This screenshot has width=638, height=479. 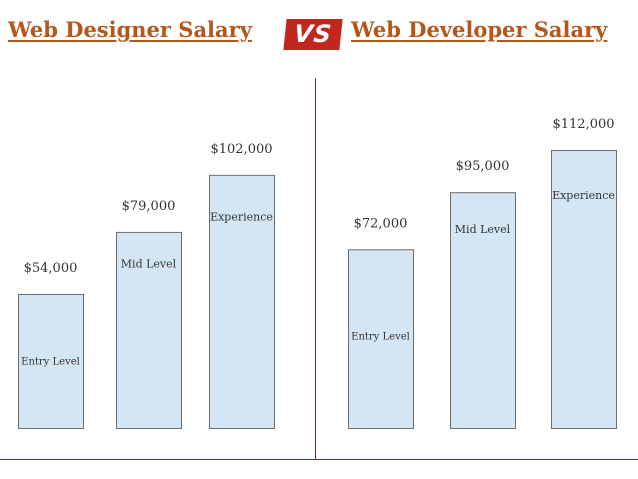 I want to click on designer-category-label-1: Mid Level, so click(x=149, y=263).